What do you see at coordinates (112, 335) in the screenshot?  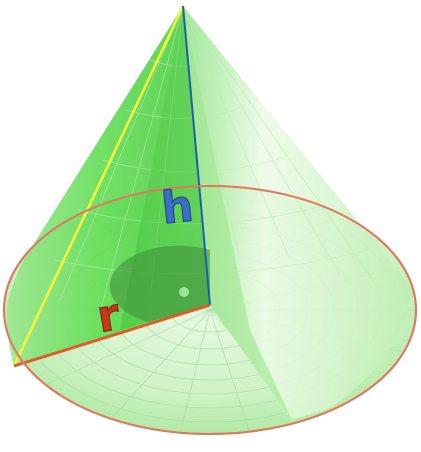 I see `radius-line` at bounding box center [112, 335].